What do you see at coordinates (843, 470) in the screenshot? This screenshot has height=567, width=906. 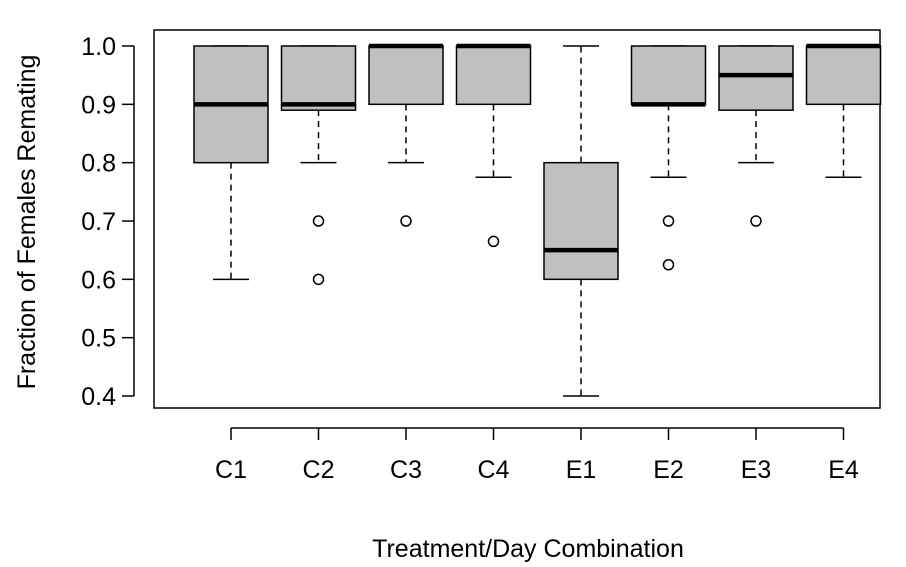 I see `x-tick-label: E4` at bounding box center [843, 470].